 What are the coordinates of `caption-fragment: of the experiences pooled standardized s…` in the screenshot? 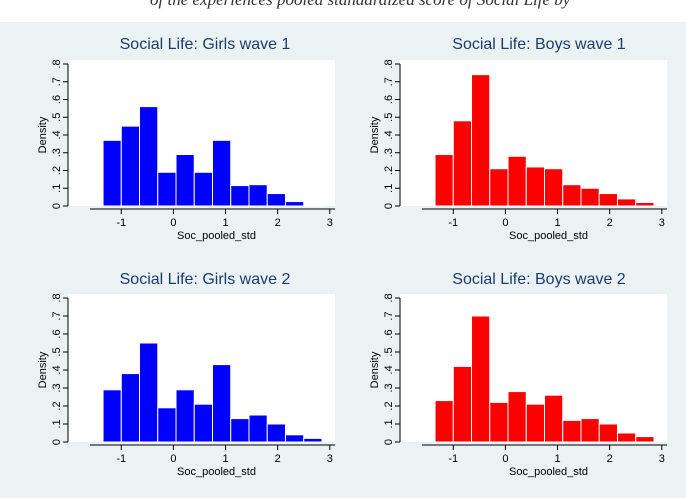 It's located at (360, 5).